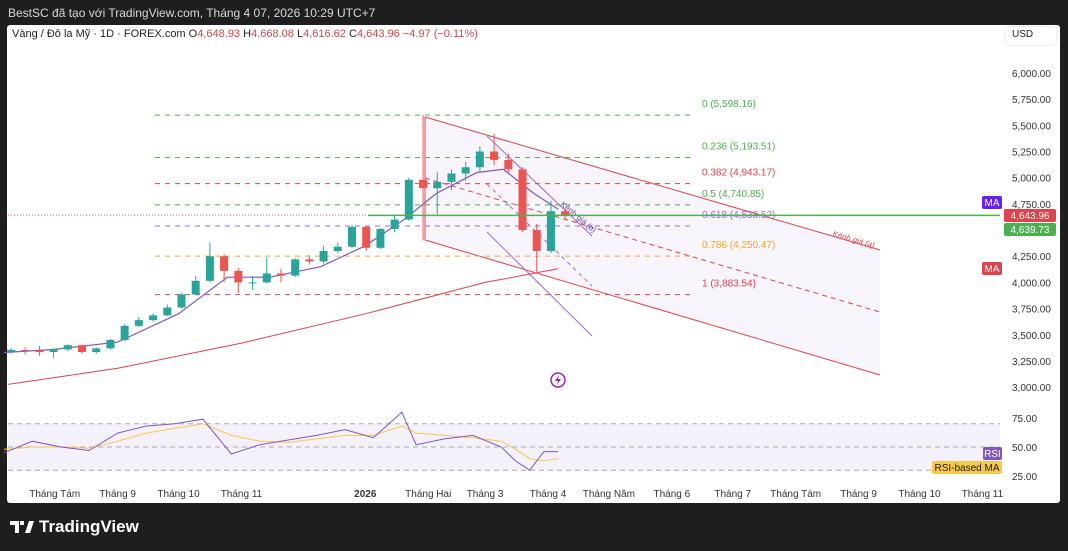  I want to click on change-value: −4.97 (−0.11%), so click(440, 34).